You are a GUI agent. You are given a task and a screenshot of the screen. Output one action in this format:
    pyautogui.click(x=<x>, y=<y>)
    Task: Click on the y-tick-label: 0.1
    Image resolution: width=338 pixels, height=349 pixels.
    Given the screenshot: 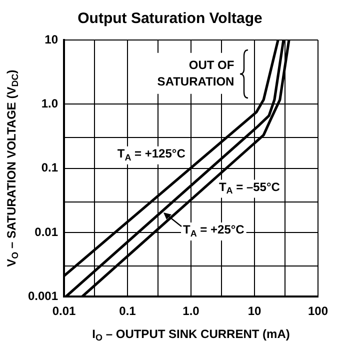 What is the action you would take?
    pyautogui.click(x=49, y=167)
    